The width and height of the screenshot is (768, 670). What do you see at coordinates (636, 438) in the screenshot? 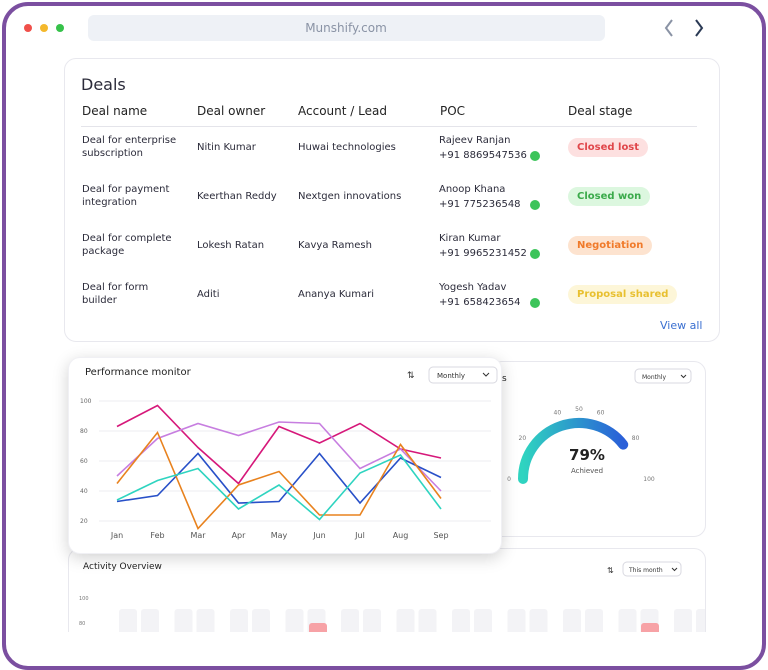
I see `gauge-tick-label: 80` at bounding box center [636, 438].